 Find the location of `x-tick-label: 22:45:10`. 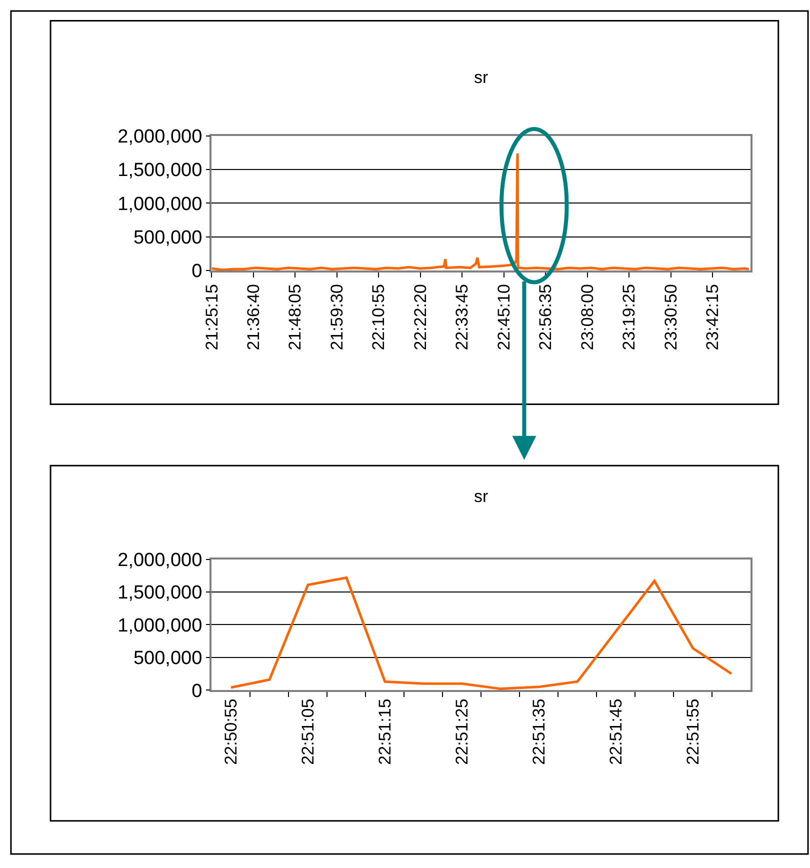

x-tick-label: 22:45:10 is located at coordinates (504, 317).